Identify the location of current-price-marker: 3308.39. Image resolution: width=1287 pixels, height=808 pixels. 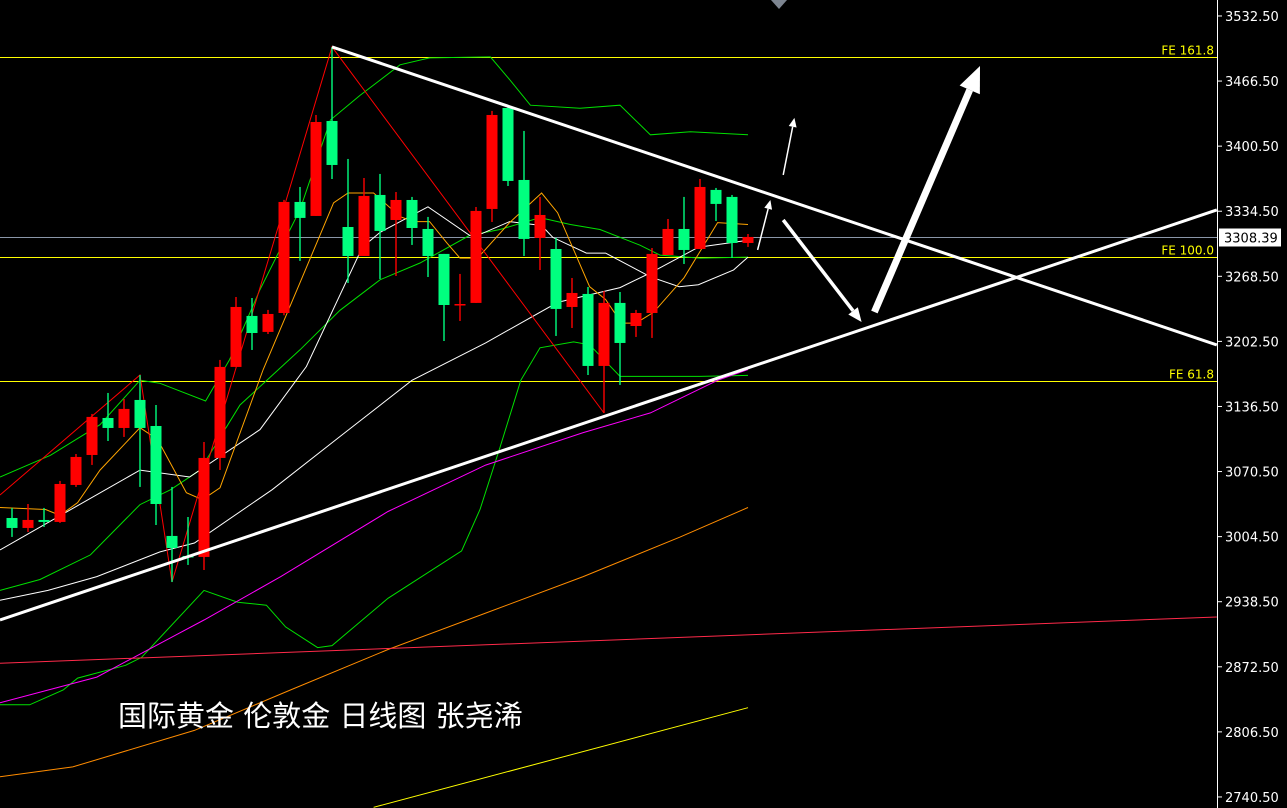
(1250, 237).